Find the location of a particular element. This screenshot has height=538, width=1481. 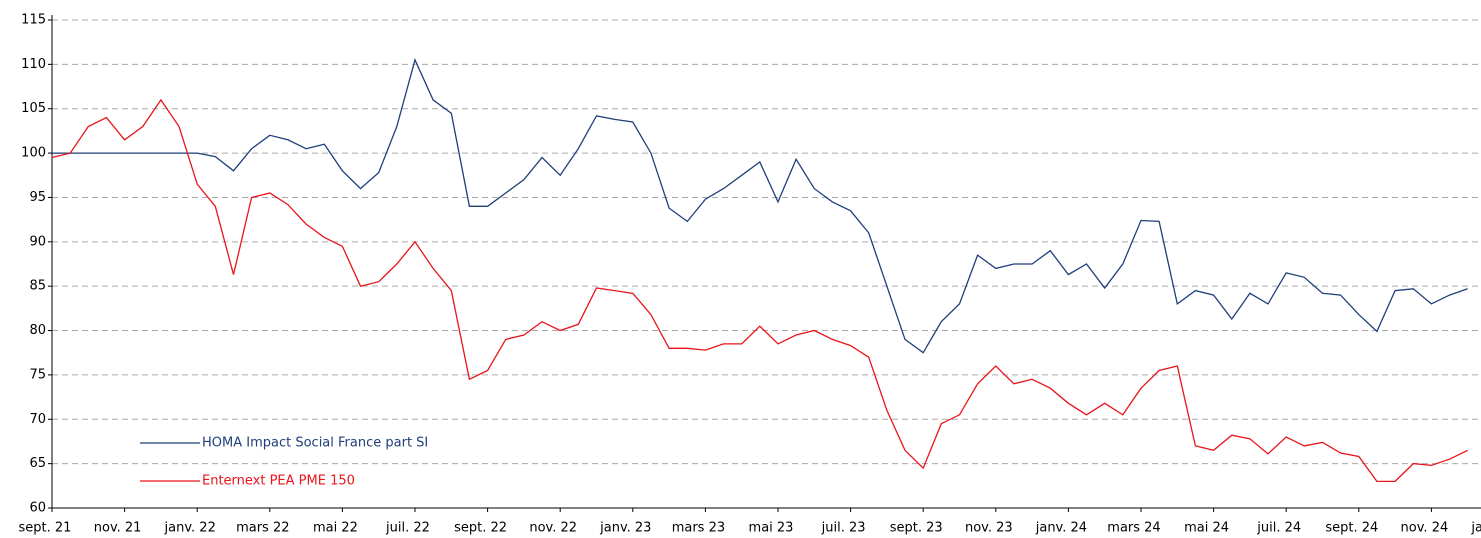

x-tick-label: janv. 23 is located at coordinates (625, 528).